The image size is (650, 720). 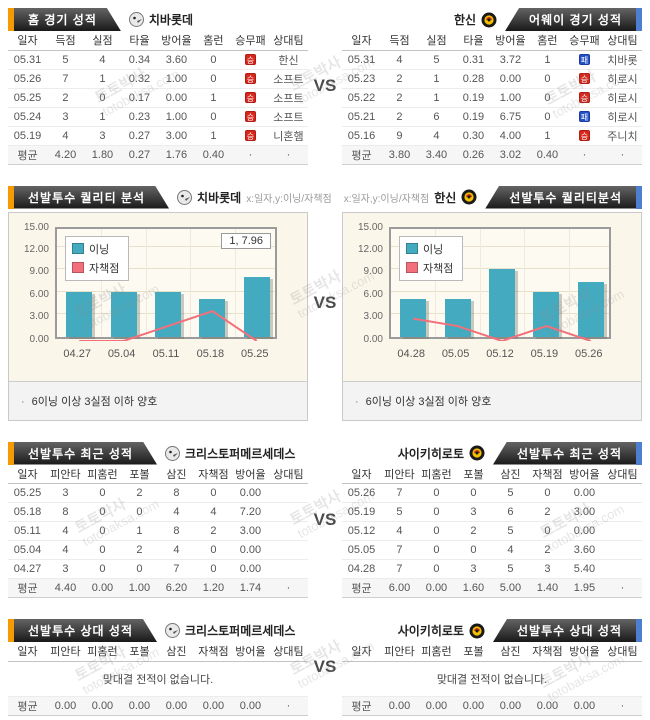 What do you see at coordinates (436, 652) in the screenshot?
I see `column-header: 피홈런` at bounding box center [436, 652].